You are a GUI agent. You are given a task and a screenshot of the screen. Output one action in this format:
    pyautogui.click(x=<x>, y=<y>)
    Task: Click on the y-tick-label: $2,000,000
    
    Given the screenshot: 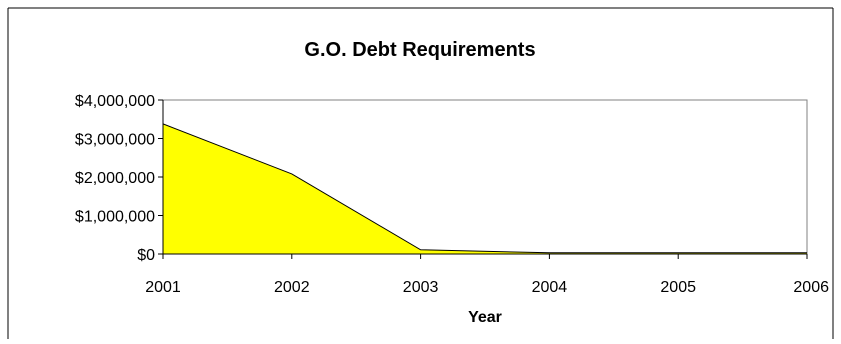 What is the action you would take?
    pyautogui.click(x=115, y=178)
    